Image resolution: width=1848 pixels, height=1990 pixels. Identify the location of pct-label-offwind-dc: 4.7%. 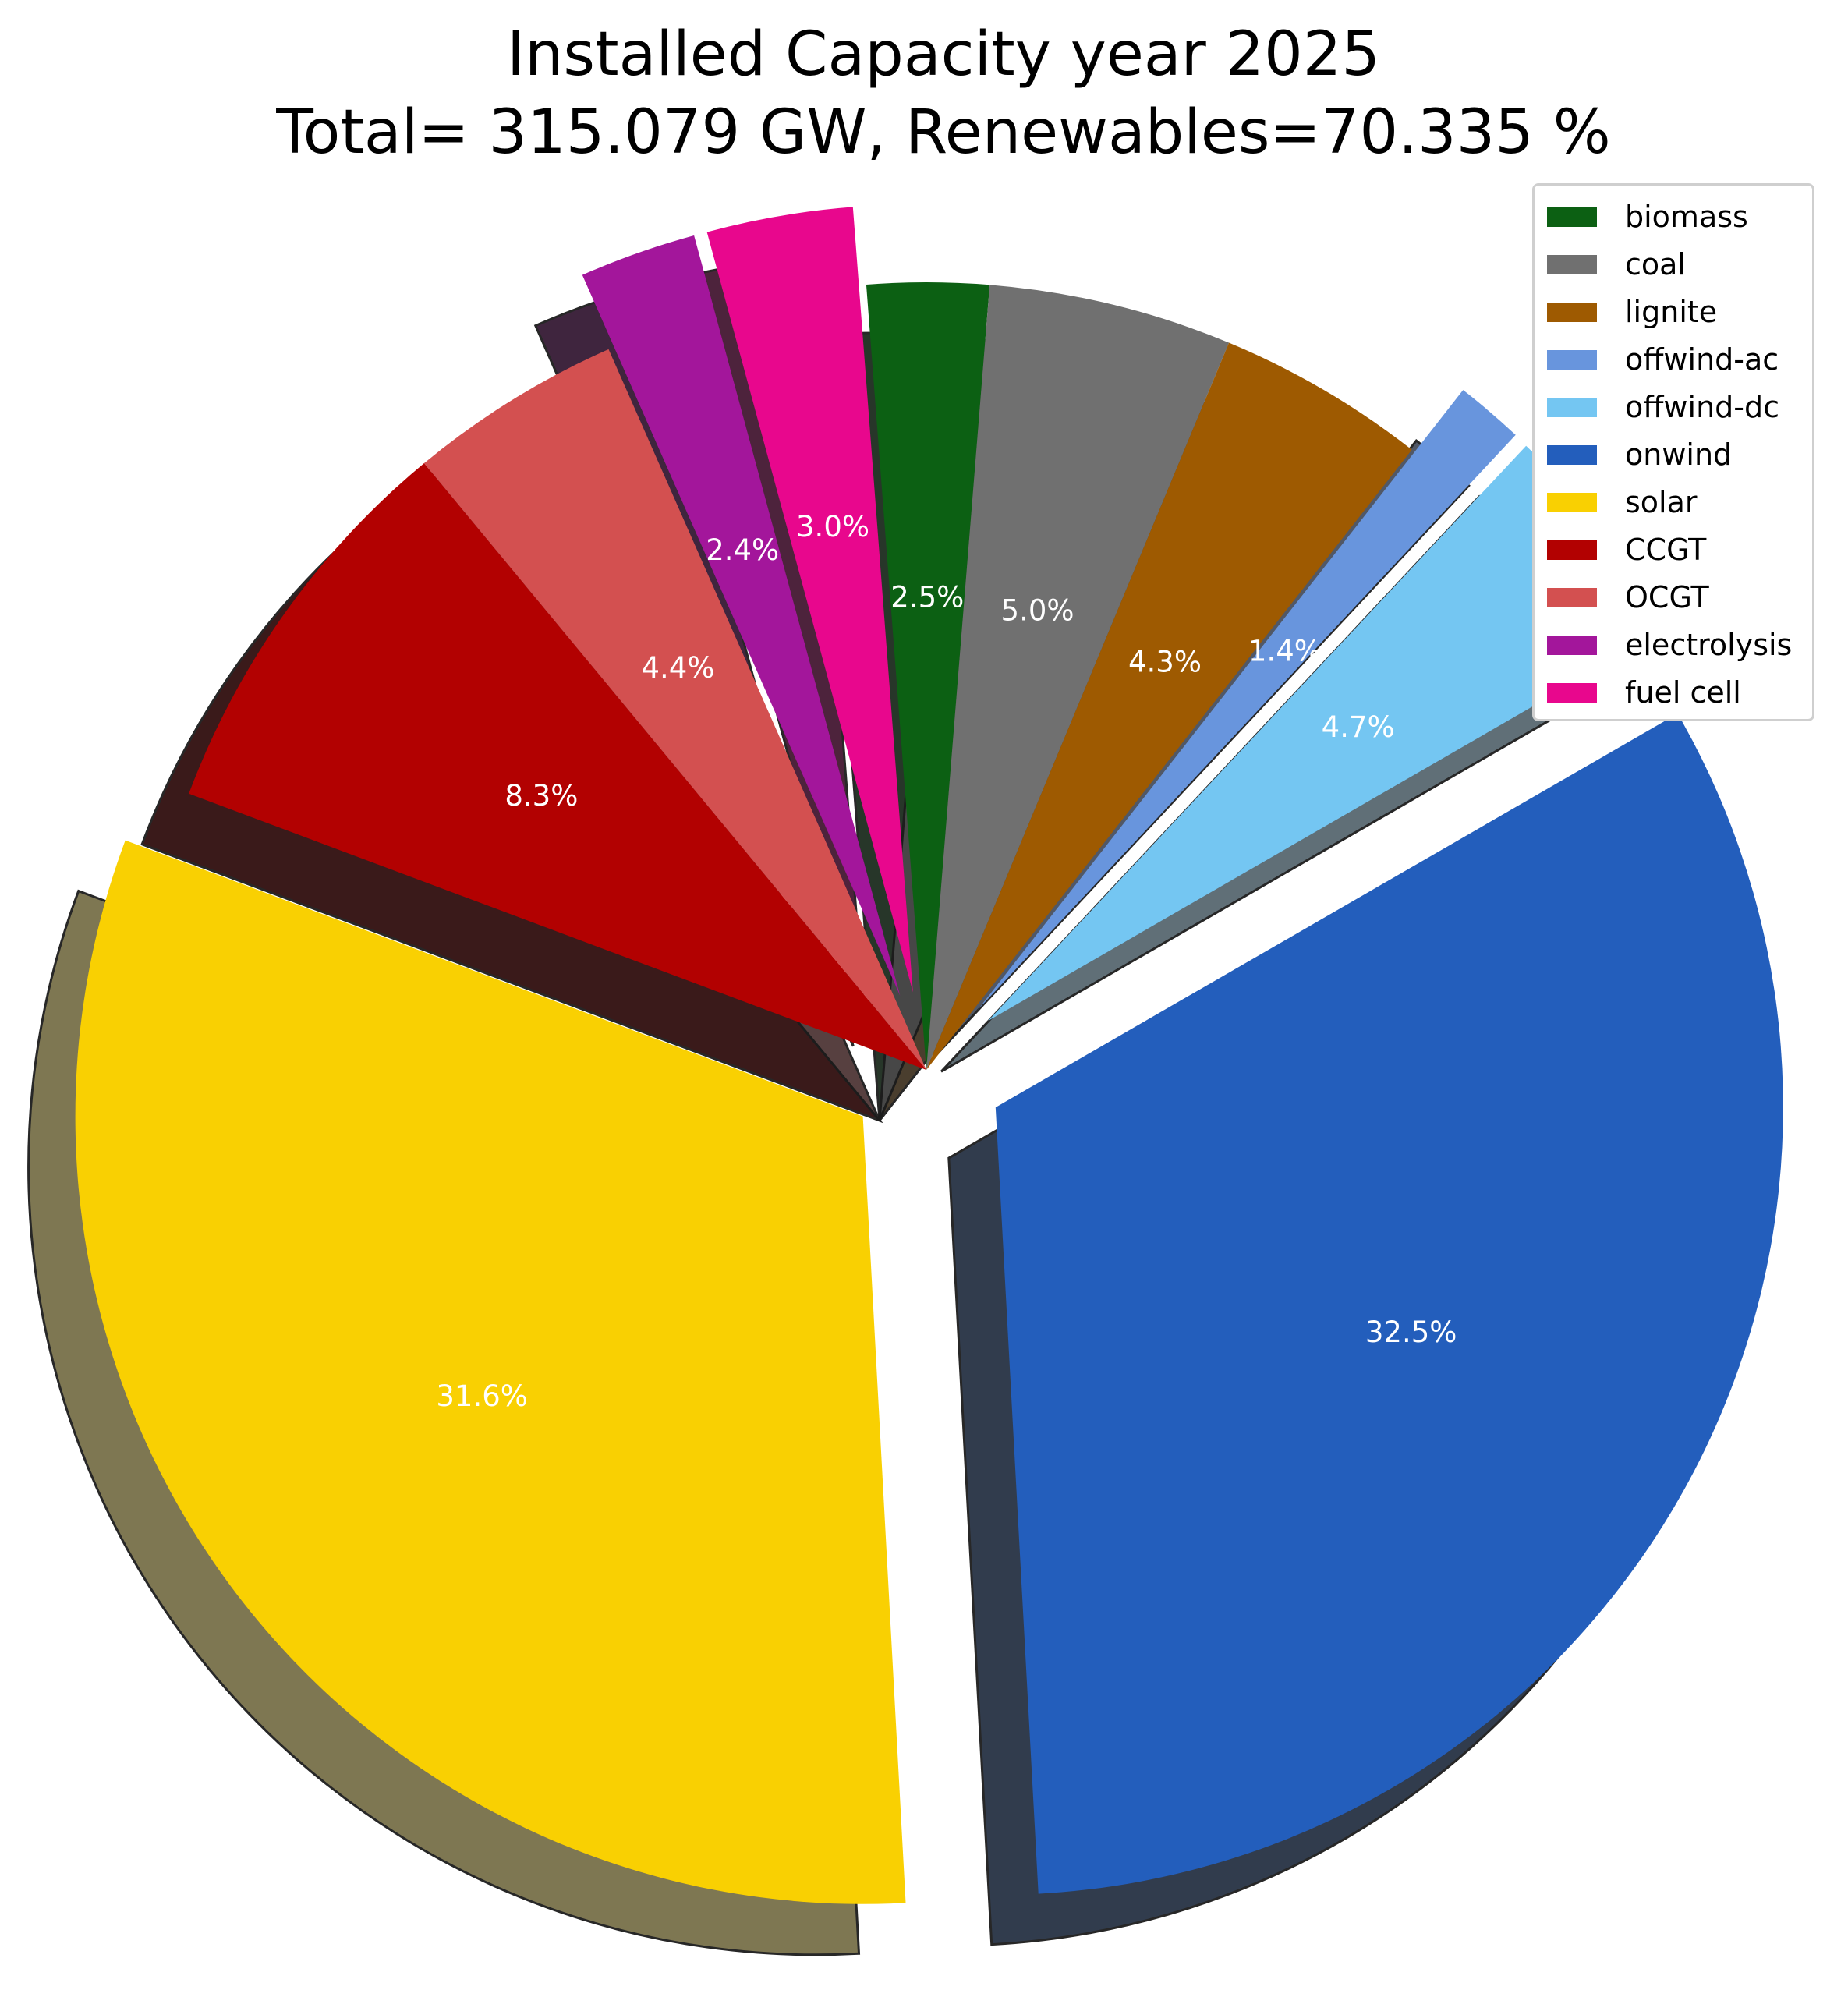
(1358, 727).